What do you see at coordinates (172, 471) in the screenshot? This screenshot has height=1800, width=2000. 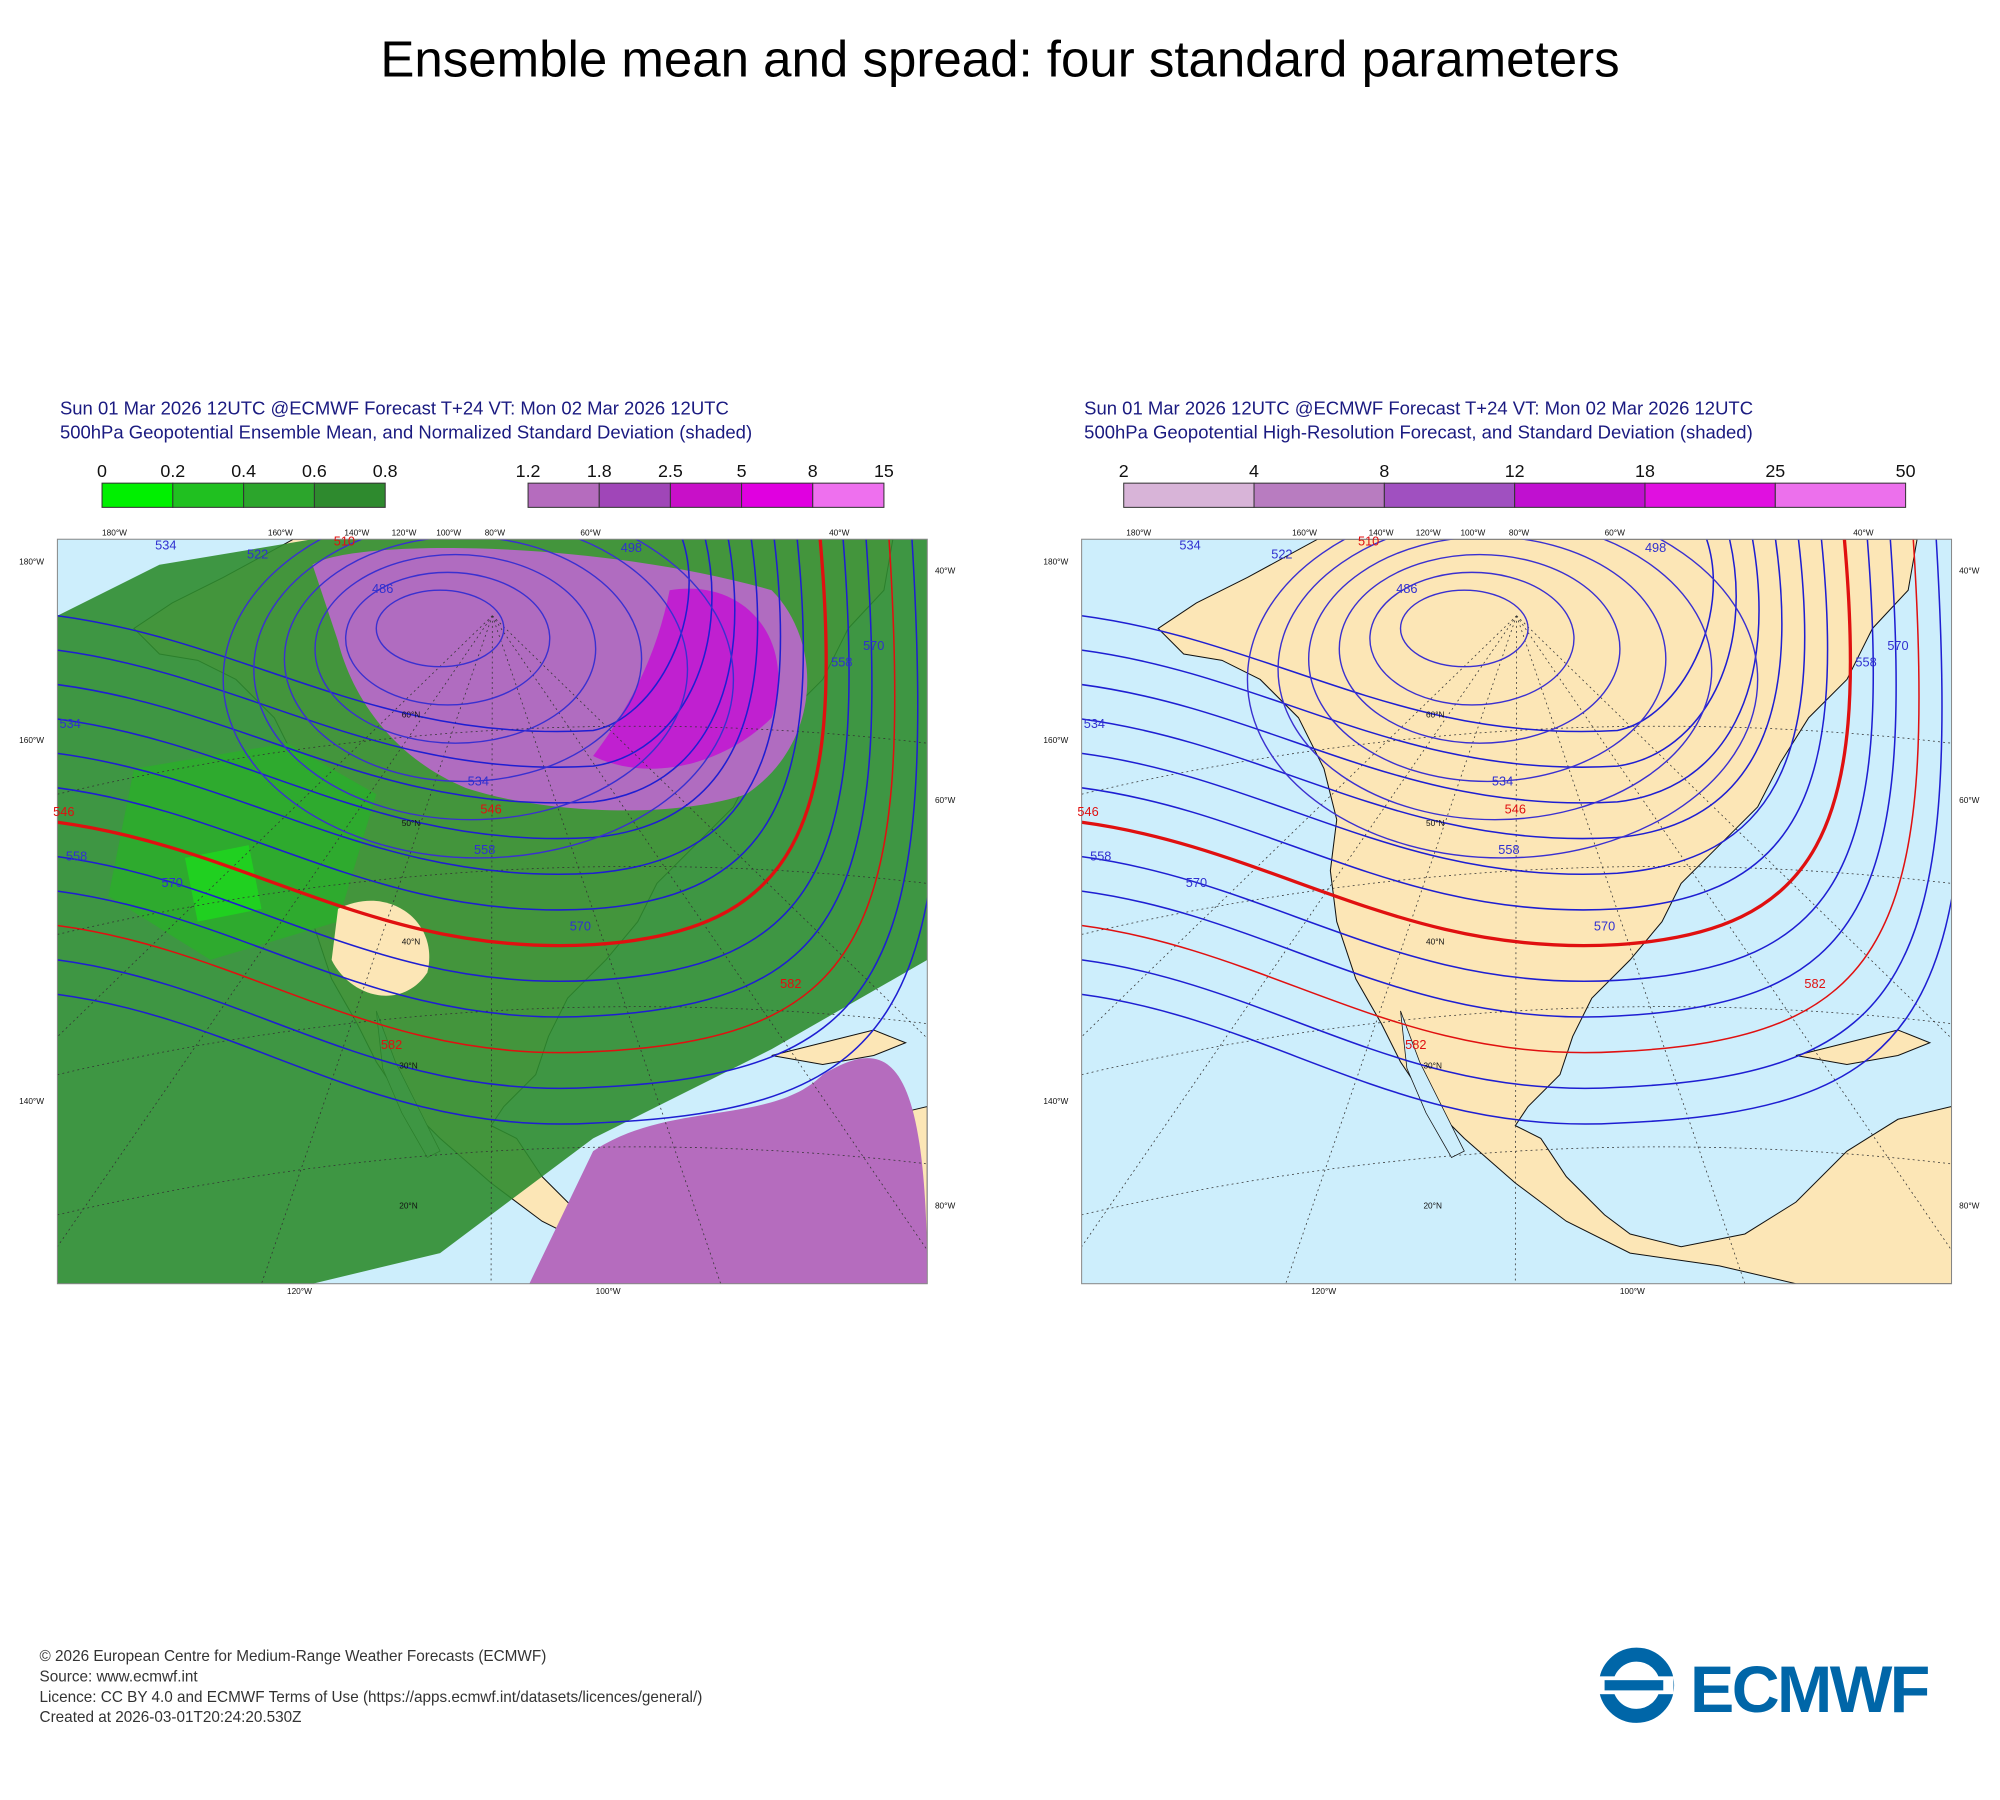 I see `colorbar-tick-label: 0.2` at bounding box center [172, 471].